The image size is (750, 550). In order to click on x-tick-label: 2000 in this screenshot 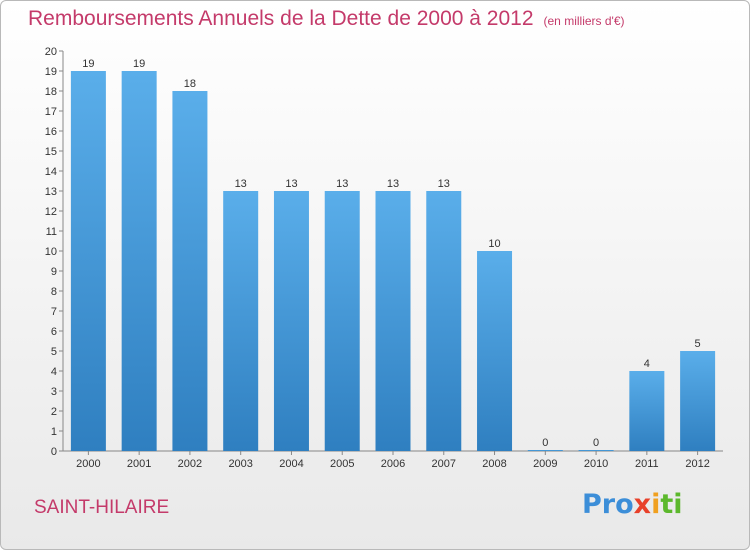, I will do `click(88, 464)`.